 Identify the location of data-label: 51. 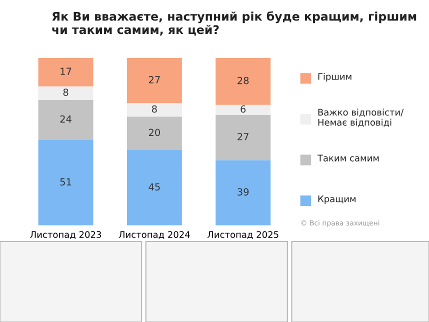
(66, 182).